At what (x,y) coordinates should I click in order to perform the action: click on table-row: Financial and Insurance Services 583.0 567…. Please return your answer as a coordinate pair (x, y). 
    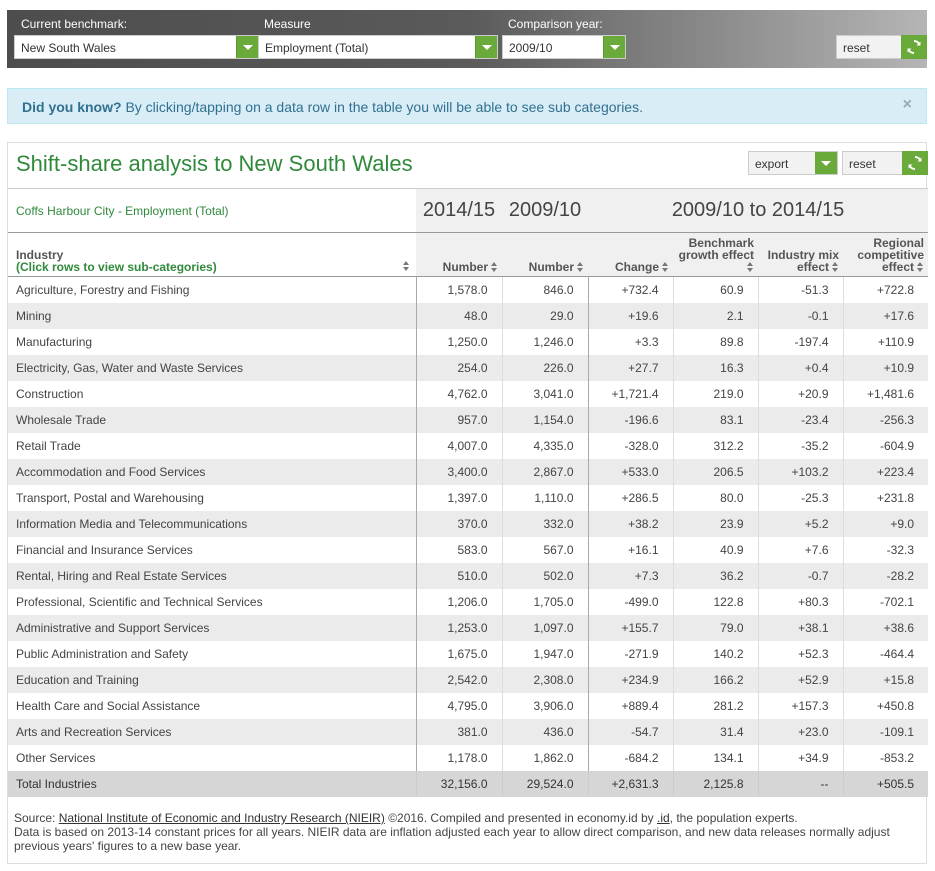
    Looking at the image, I should click on (468, 549).